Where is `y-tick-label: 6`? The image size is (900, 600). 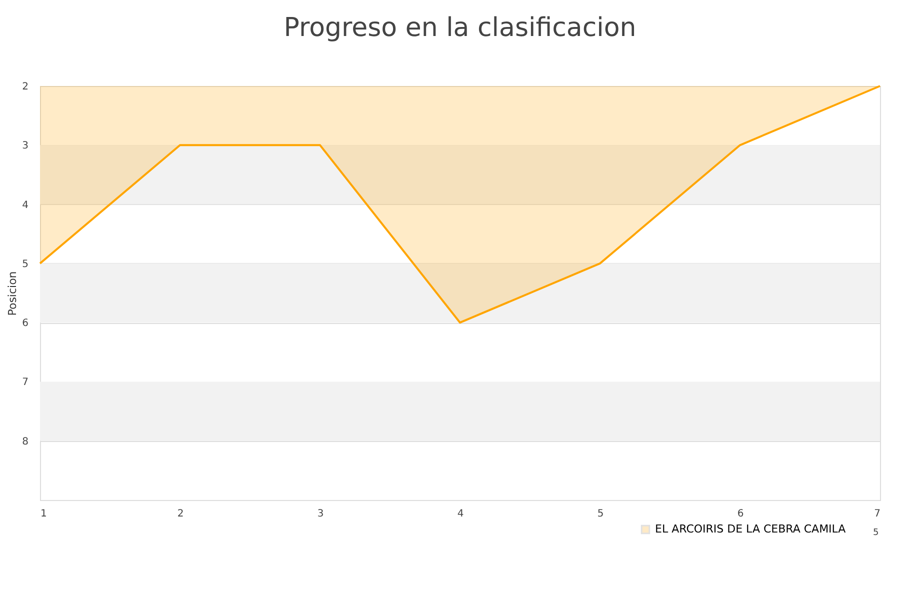 y-tick-label: 6 is located at coordinates (25, 324).